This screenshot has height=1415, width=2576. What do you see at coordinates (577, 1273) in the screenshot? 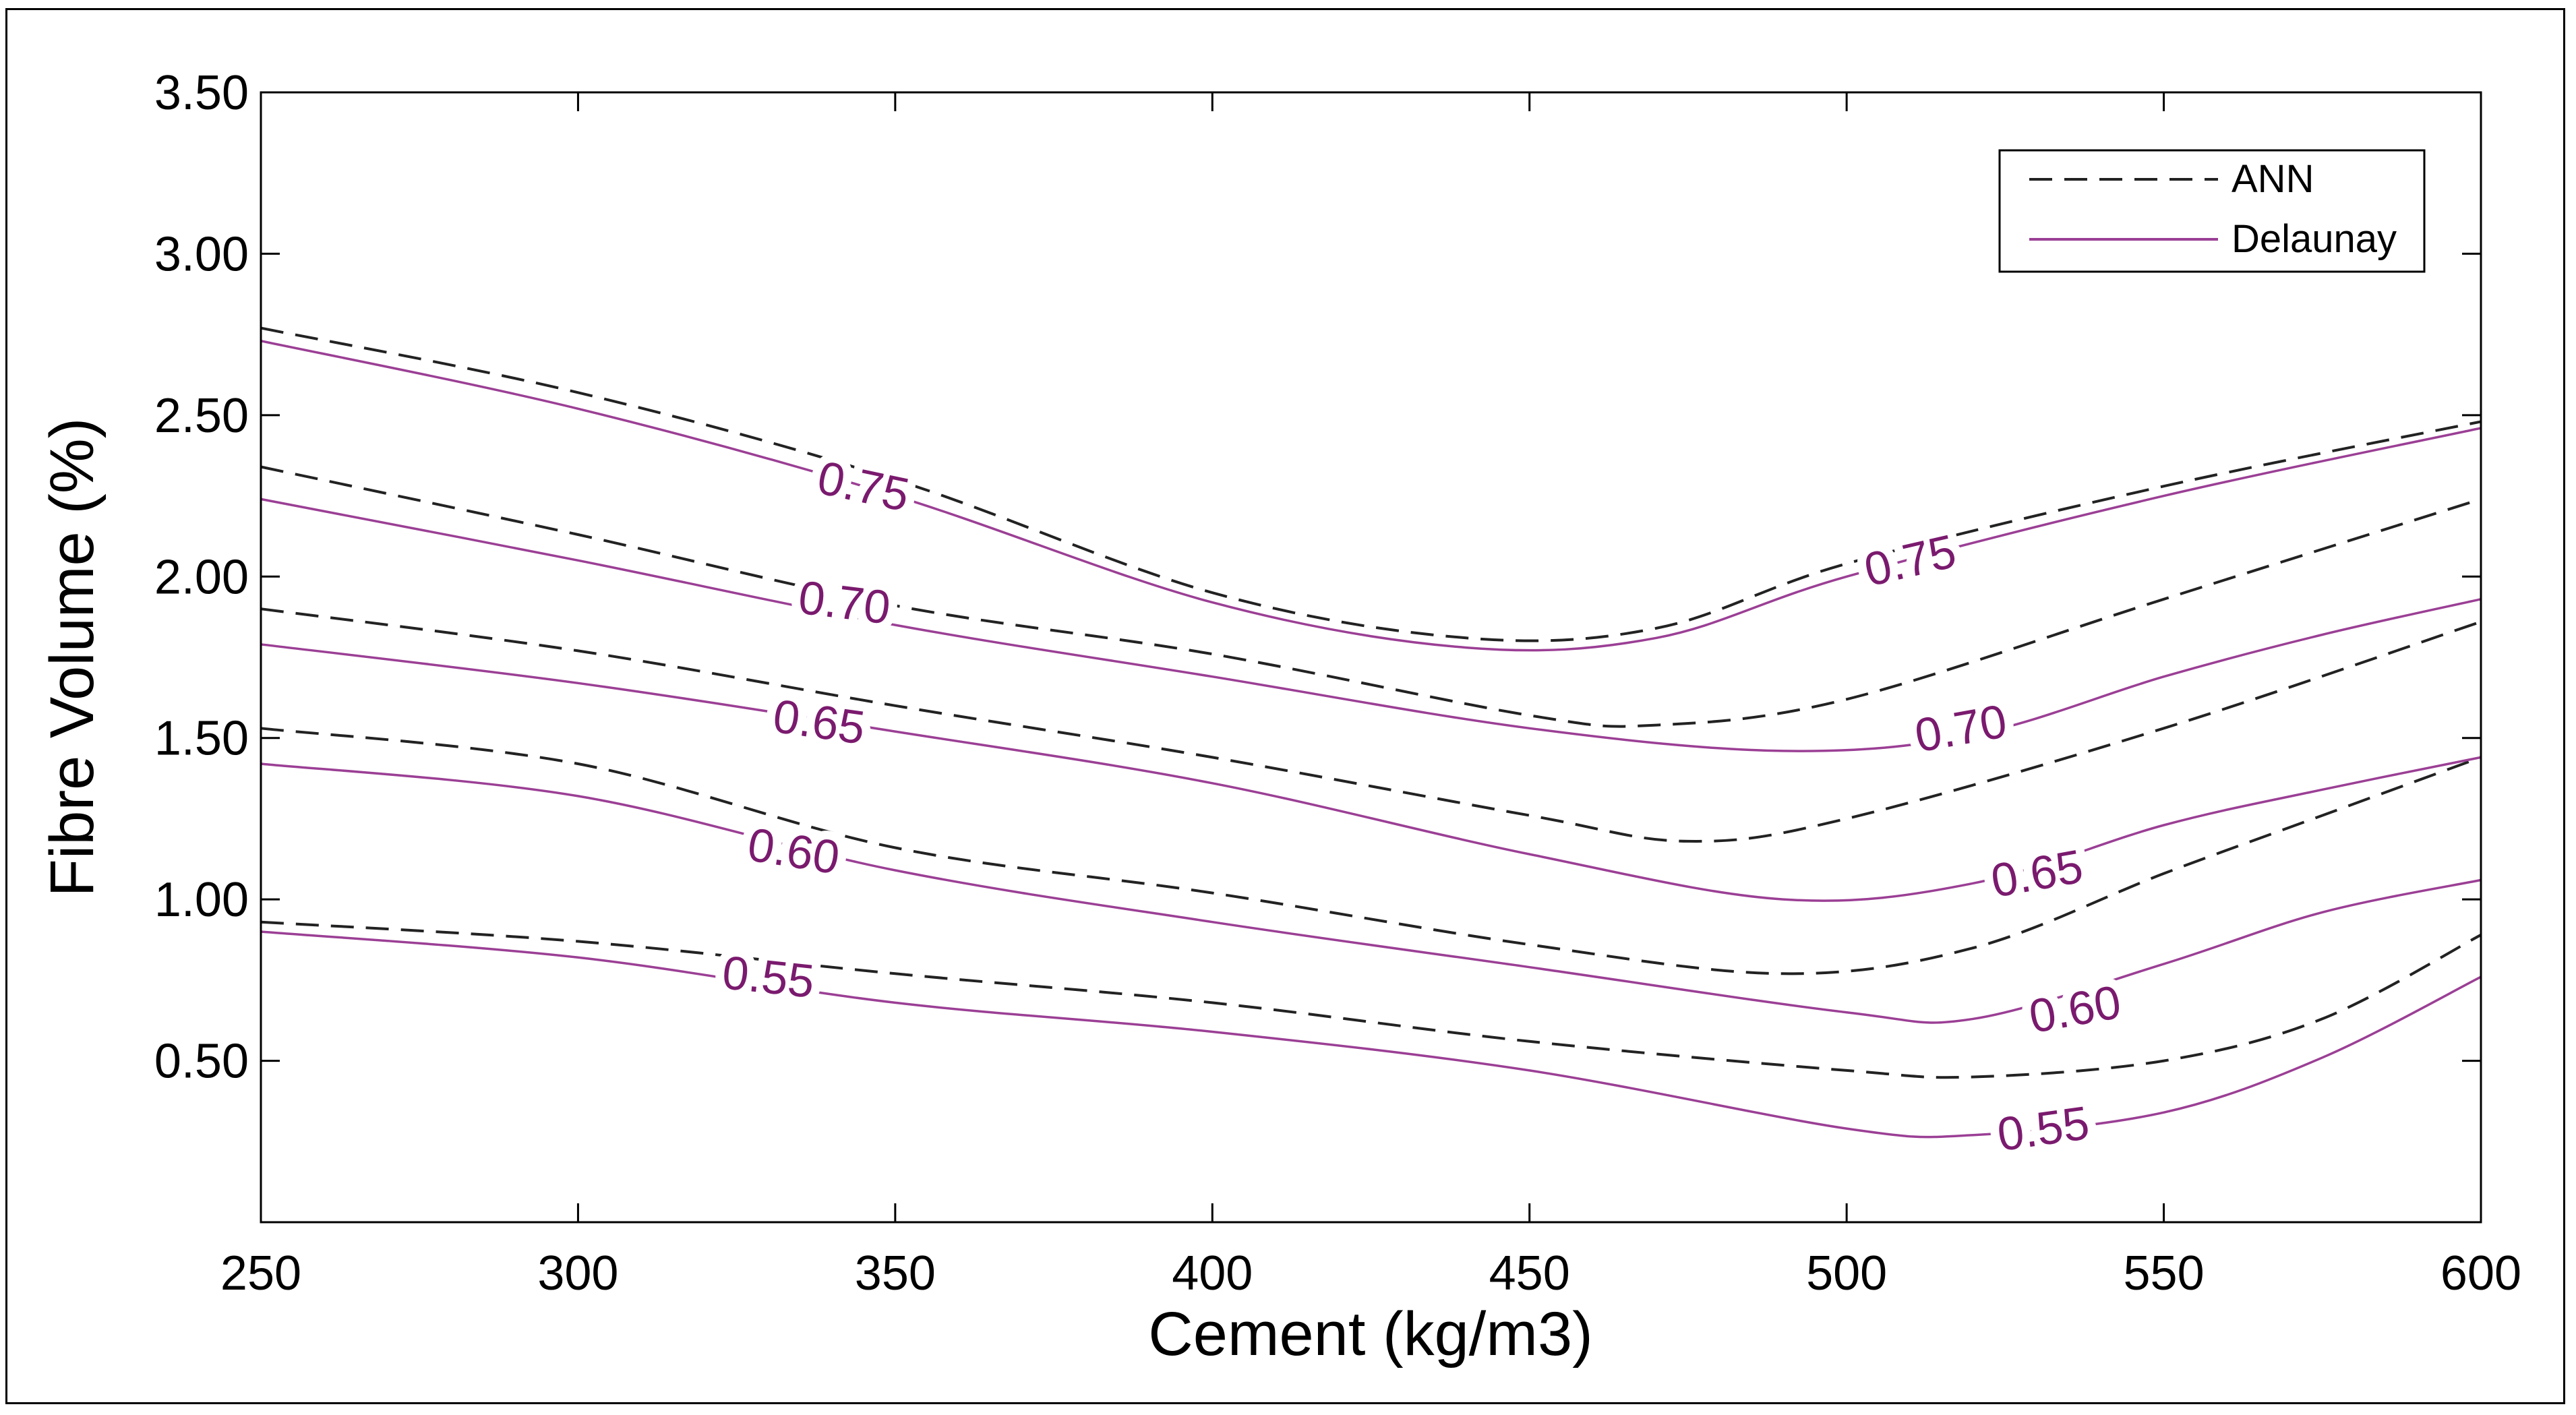
I see `x-tick-label: 300` at bounding box center [577, 1273].